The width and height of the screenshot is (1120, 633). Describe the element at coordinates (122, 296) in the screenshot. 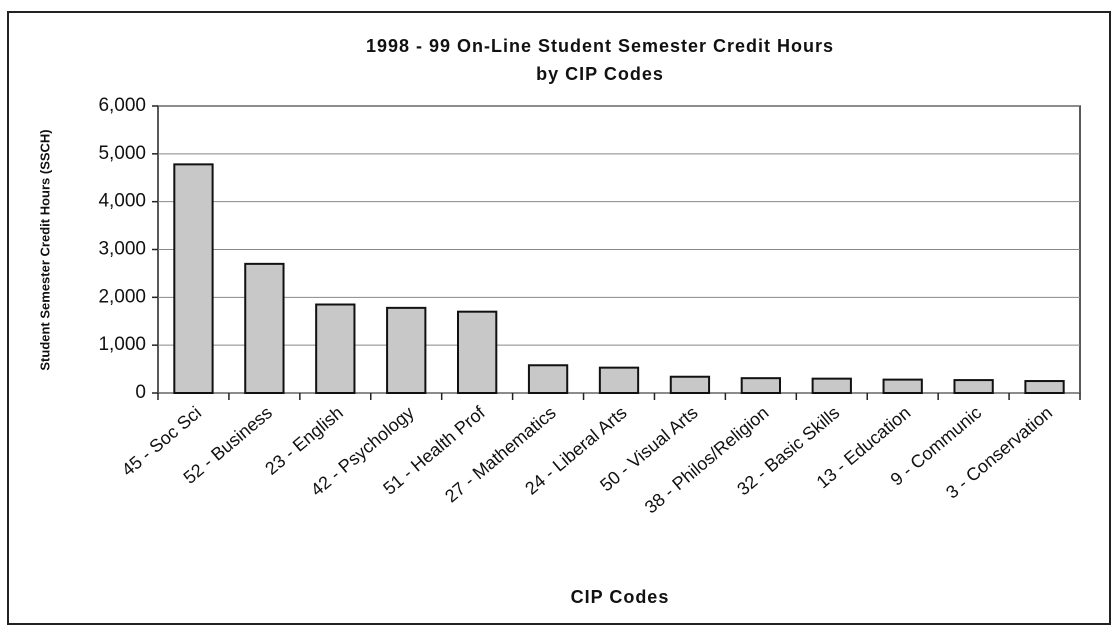

I see `y-tick-label: 2,000` at that location.